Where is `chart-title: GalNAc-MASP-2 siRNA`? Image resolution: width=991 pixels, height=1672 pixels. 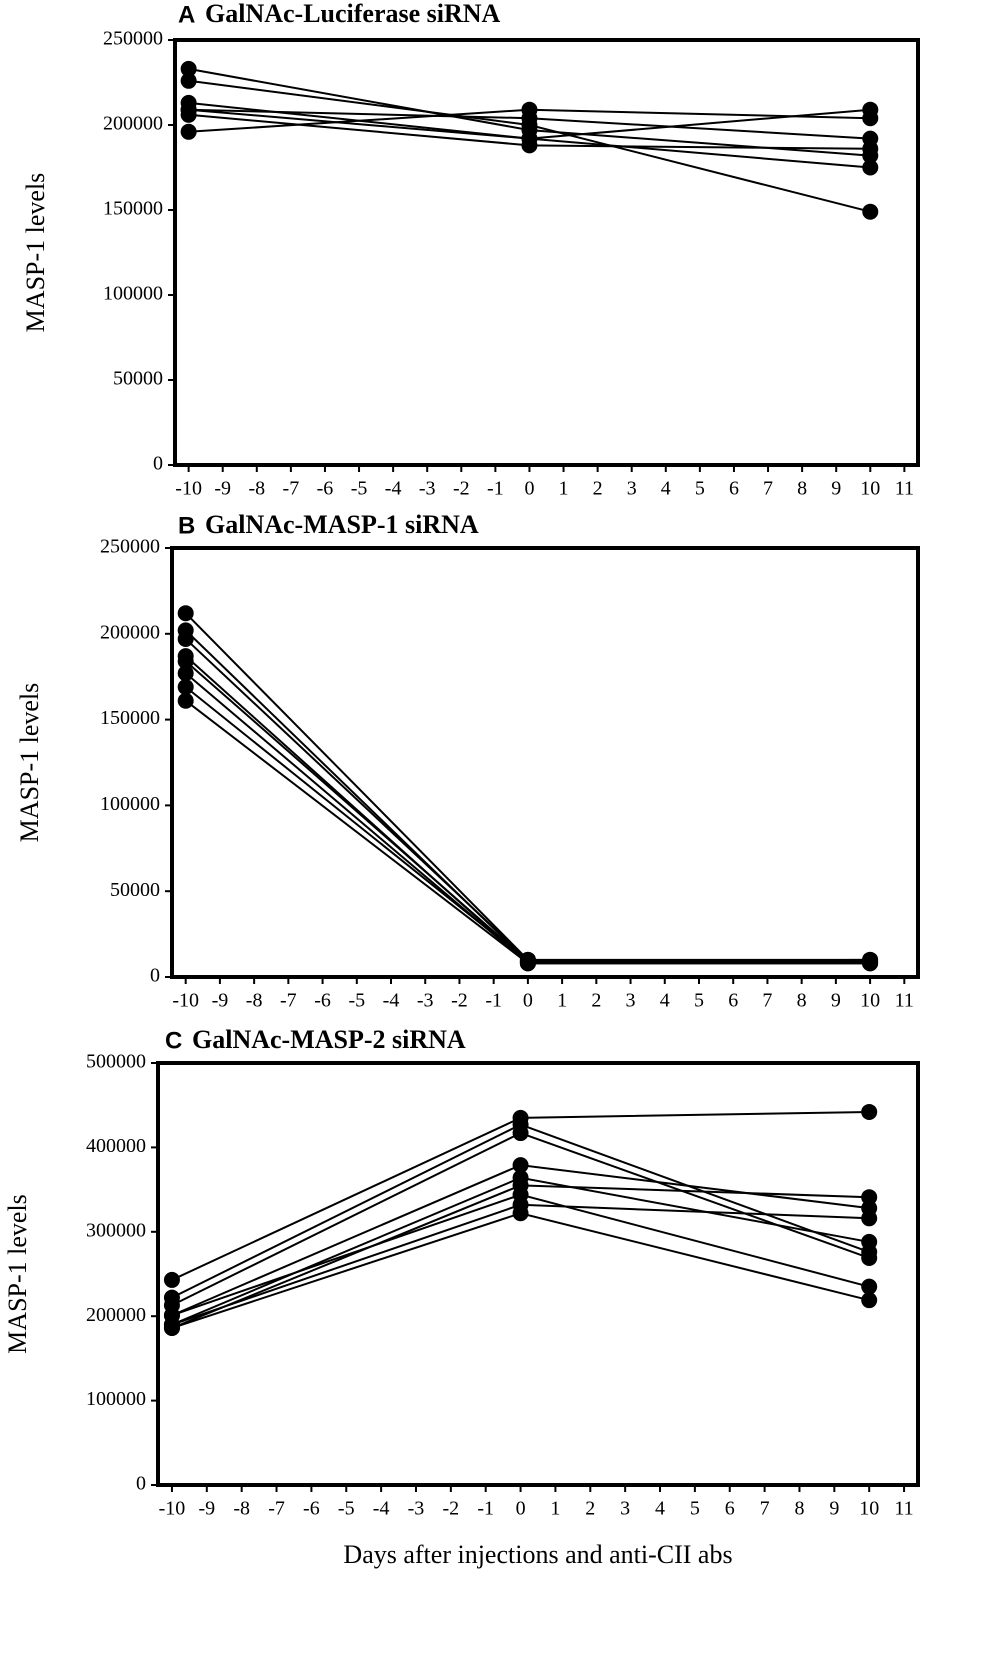 chart-title: GalNAc-MASP-2 siRNA is located at coordinates (329, 1039).